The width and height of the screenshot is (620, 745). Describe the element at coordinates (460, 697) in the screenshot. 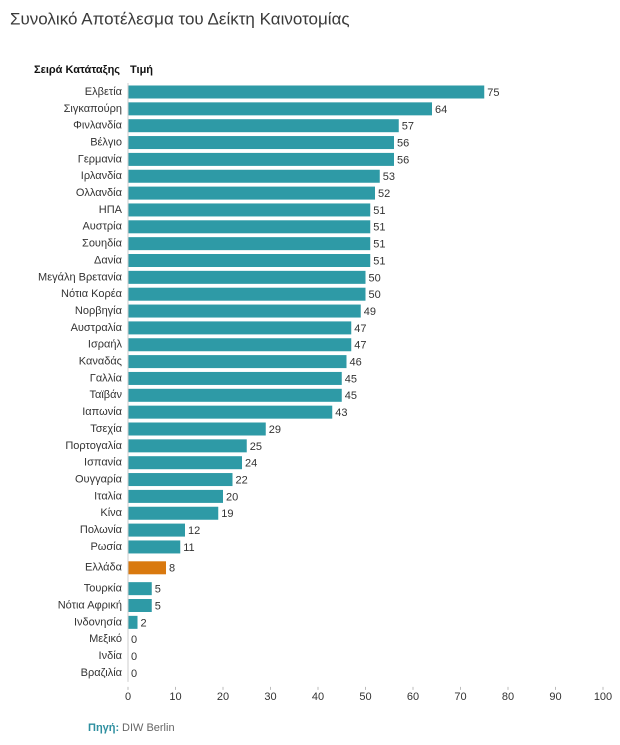

I see `x-tick-label: 70` at that location.